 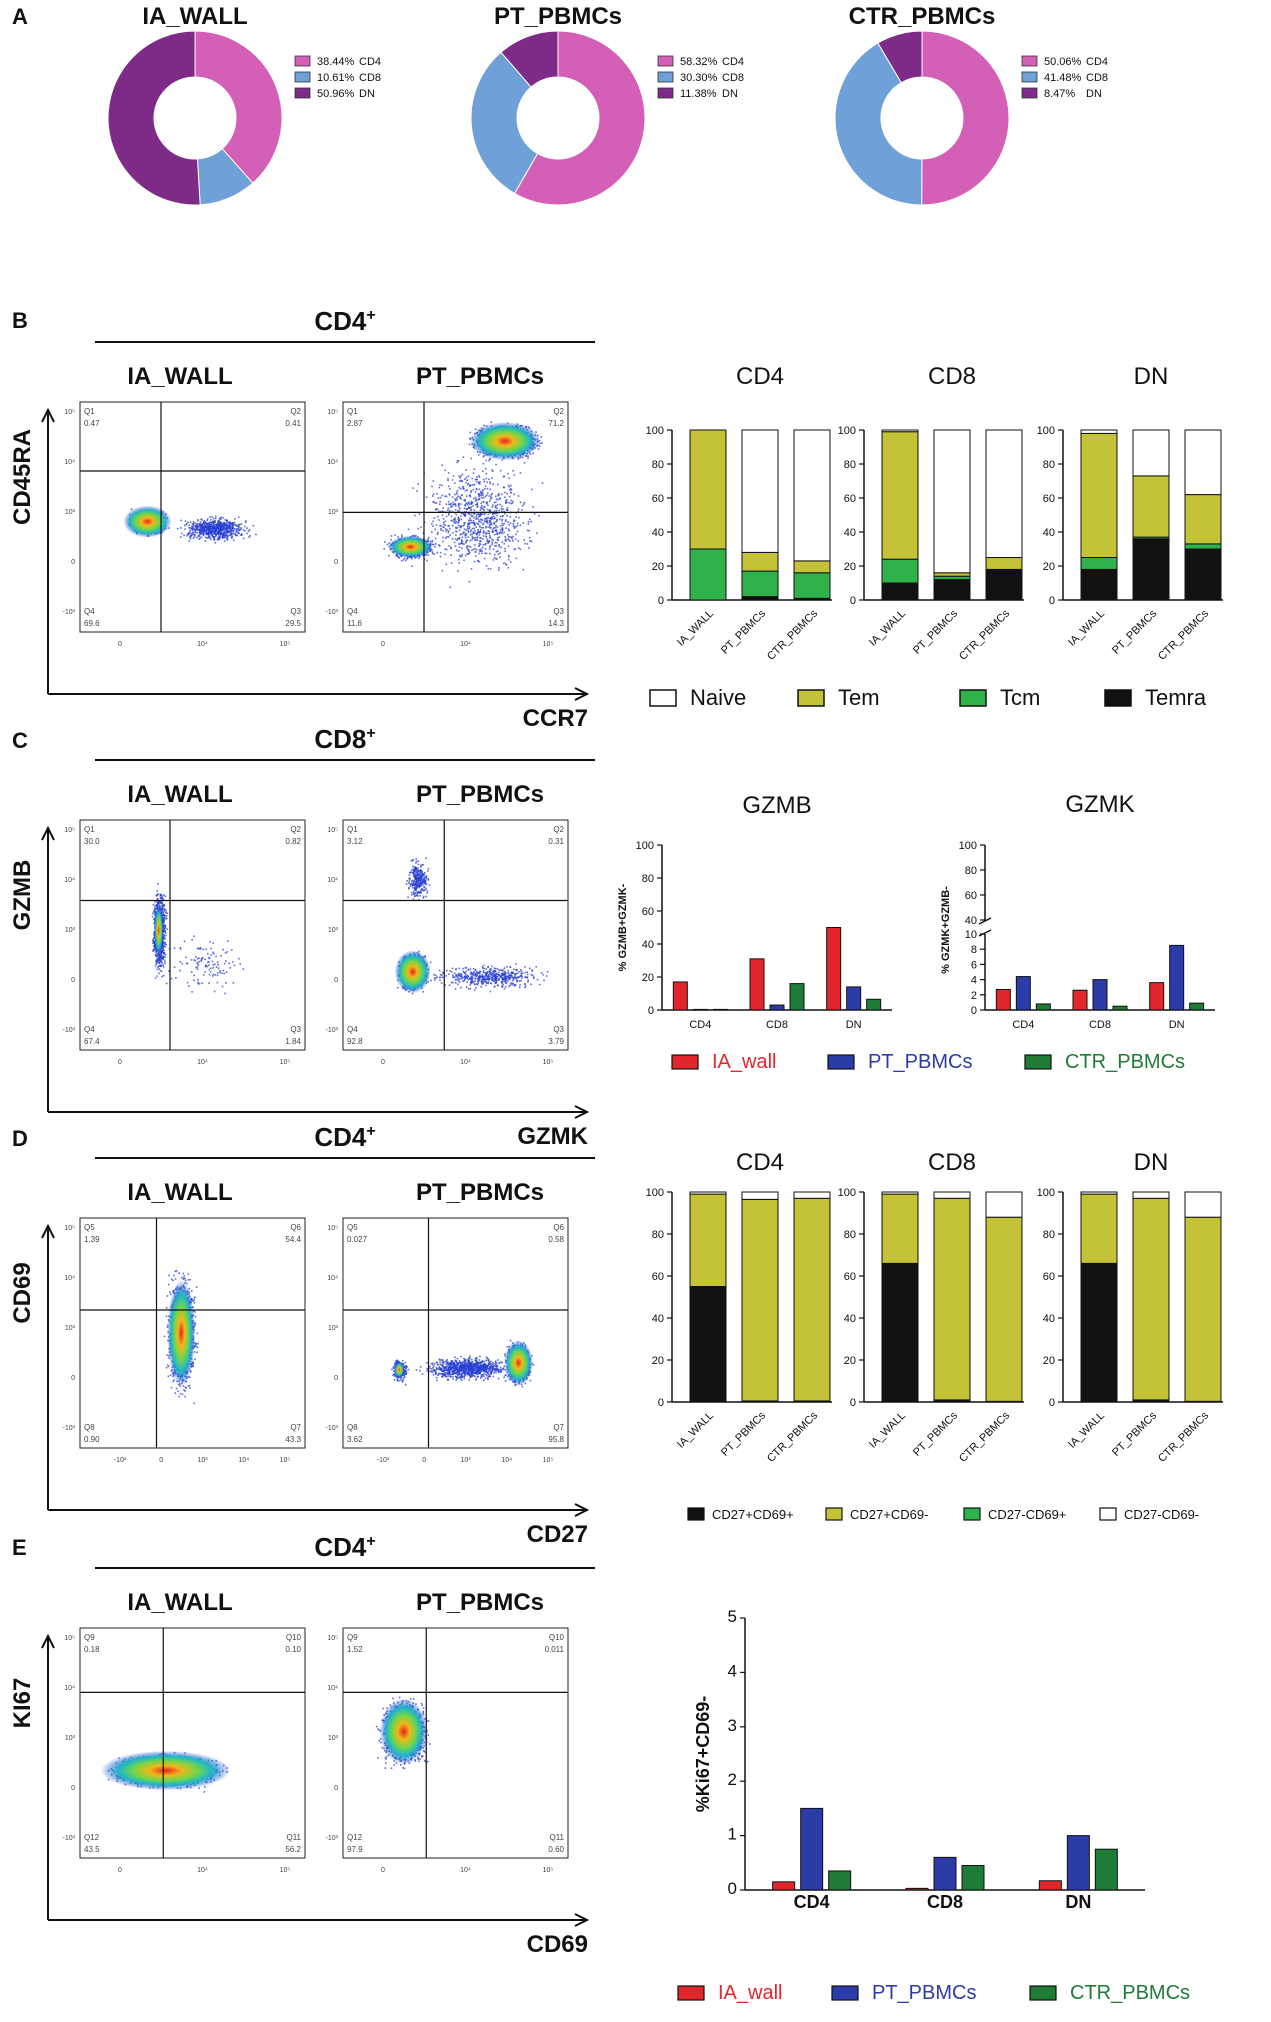 What do you see at coordinates (1029, 93) in the screenshot?
I see `legend-swatch-dn` at bounding box center [1029, 93].